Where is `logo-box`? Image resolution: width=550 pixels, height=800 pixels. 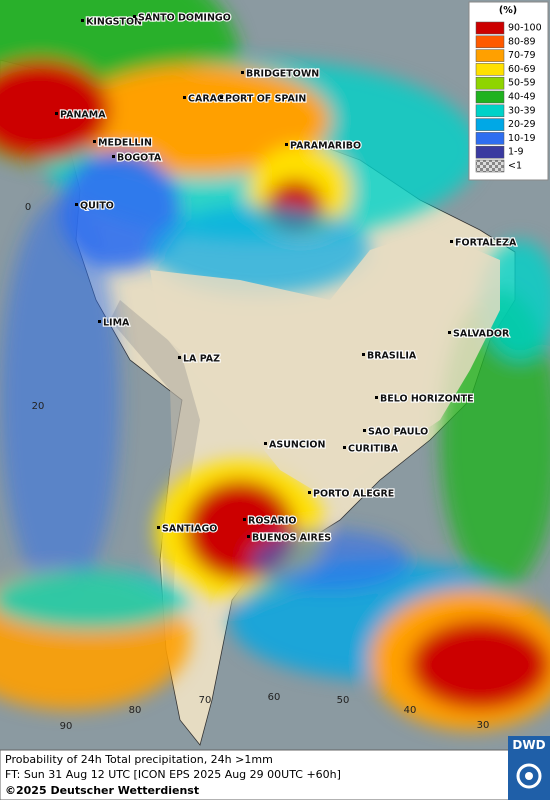 logo-box is located at coordinates (529, 768).